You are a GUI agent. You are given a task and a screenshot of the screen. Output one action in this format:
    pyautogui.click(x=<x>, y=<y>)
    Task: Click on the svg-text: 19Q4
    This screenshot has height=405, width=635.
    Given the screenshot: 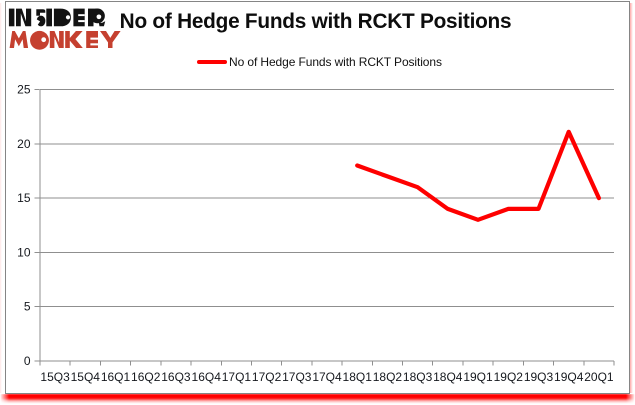 What is the action you would take?
    pyautogui.click(x=569, y=377)
    